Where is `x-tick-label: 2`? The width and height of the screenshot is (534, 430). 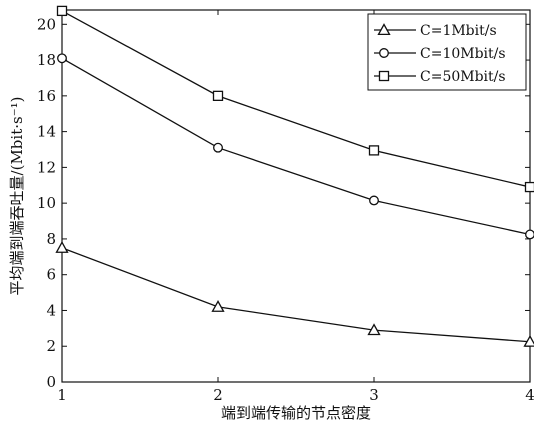 x-tick-label: 2 is located at coordinates (218, 395).